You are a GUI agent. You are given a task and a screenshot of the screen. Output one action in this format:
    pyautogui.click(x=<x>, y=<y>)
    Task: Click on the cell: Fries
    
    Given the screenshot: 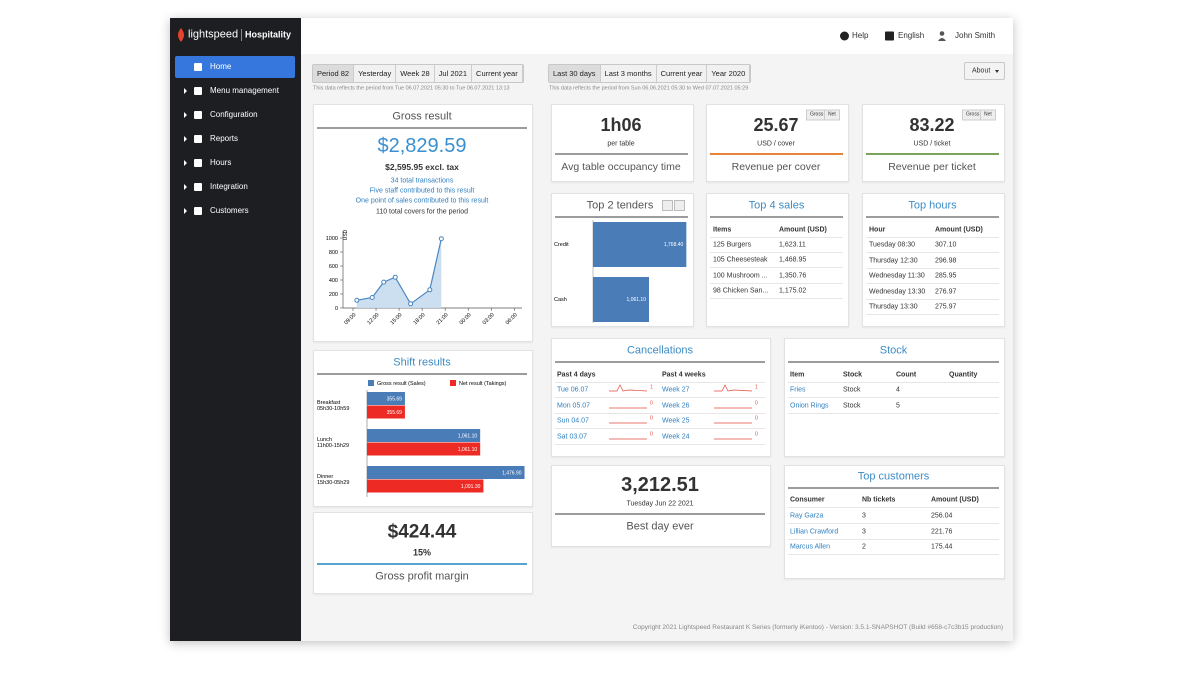 What is the action you would take?
    pyautogui.click(x=798, y=390)
    